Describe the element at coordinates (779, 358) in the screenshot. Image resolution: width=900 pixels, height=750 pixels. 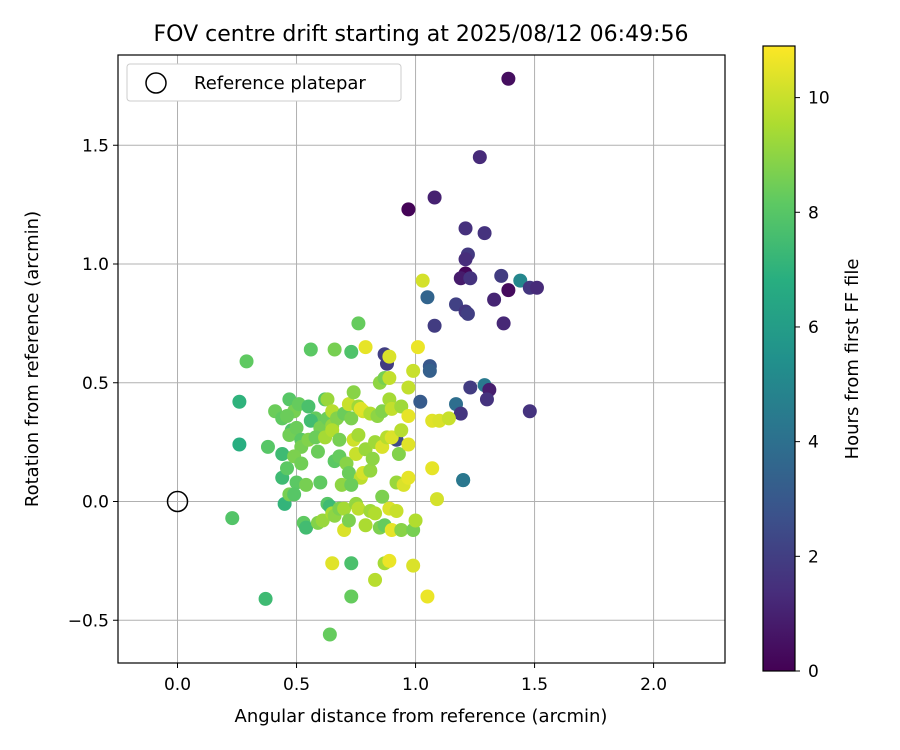
I see `colorbar-gradient` at that location.